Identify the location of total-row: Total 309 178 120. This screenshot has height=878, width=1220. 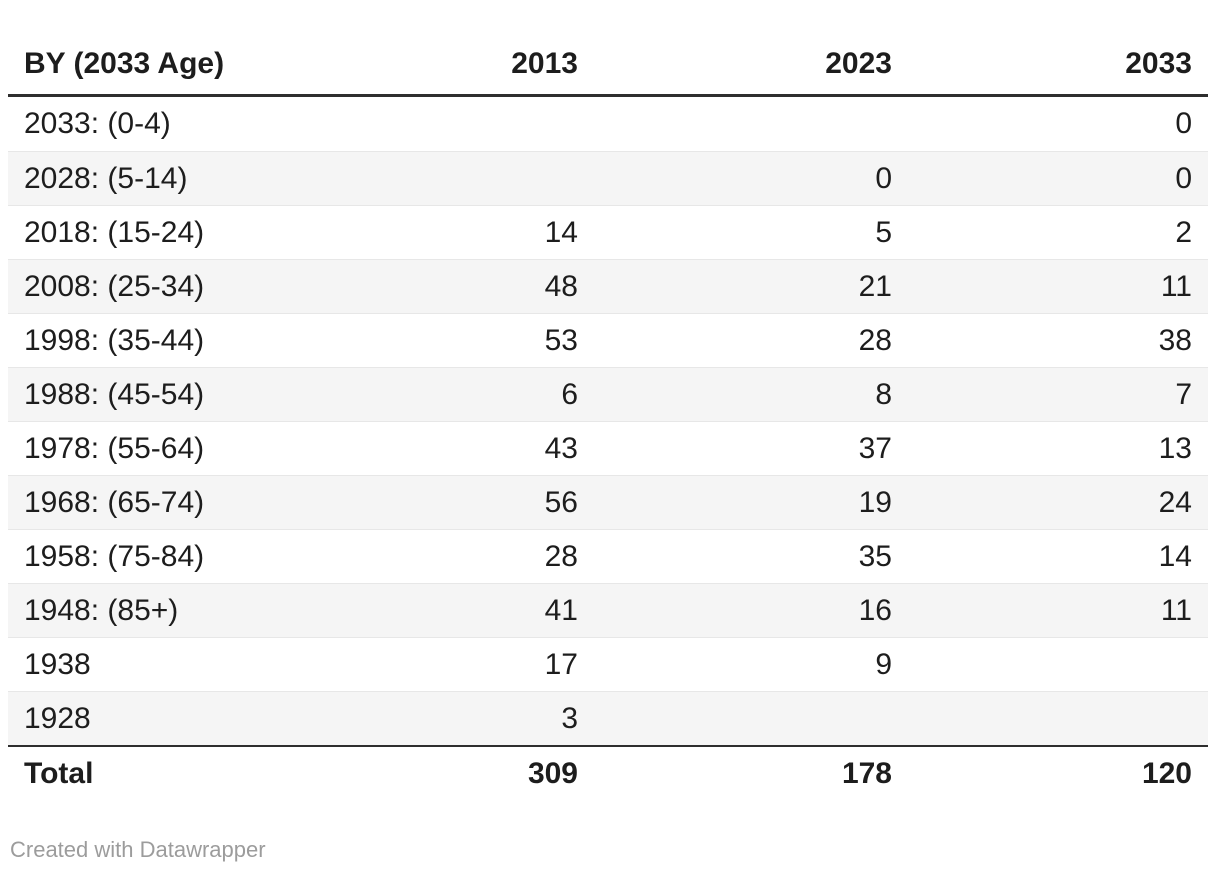
(608, 773).